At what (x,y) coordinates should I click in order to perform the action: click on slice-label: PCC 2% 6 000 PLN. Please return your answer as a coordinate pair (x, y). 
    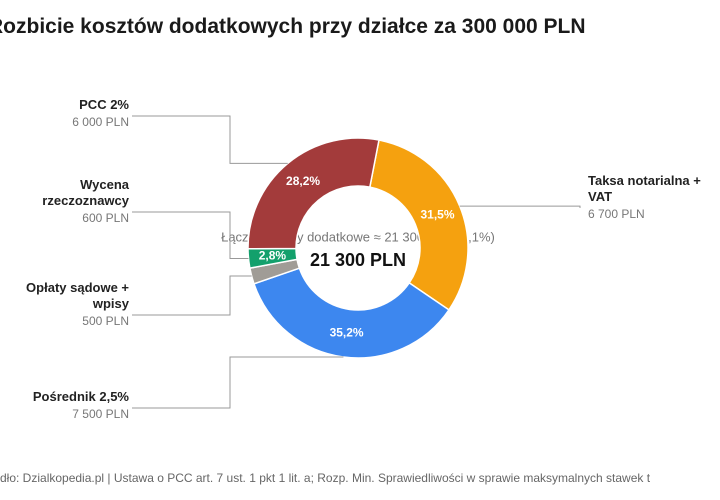
    Looking at the image, I should click on (70, 113).